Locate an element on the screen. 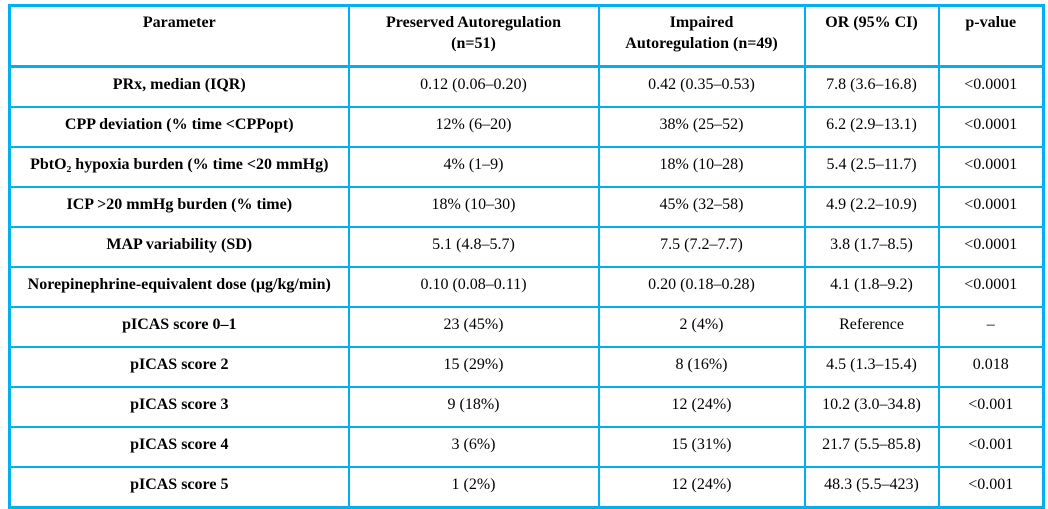 This screenshot has height=509, width=1048. cell-preserved: 9 (18%) is located at coordinates (473, 407).